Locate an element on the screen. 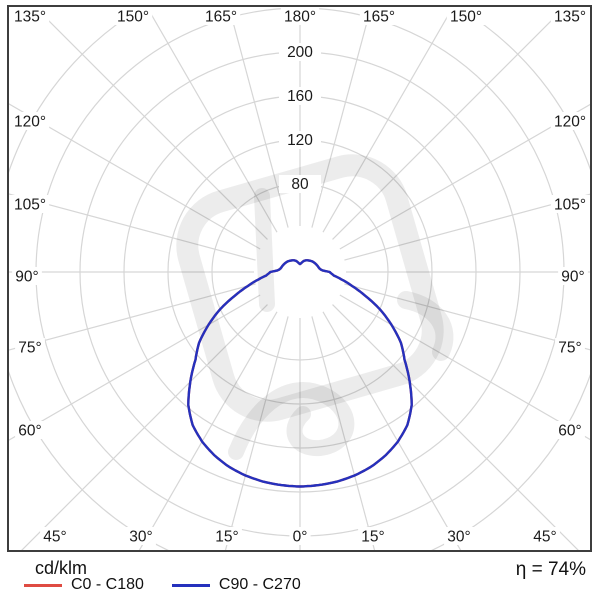  radial-tick-label: 200 is located at coordinates (300, 52).